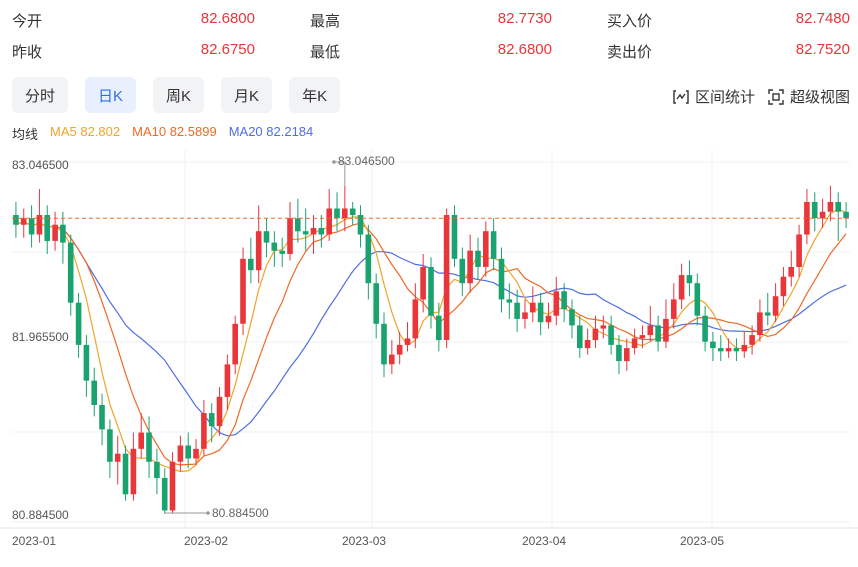  I want to click on x-tick-label: 2023-03, so click(364, 541).